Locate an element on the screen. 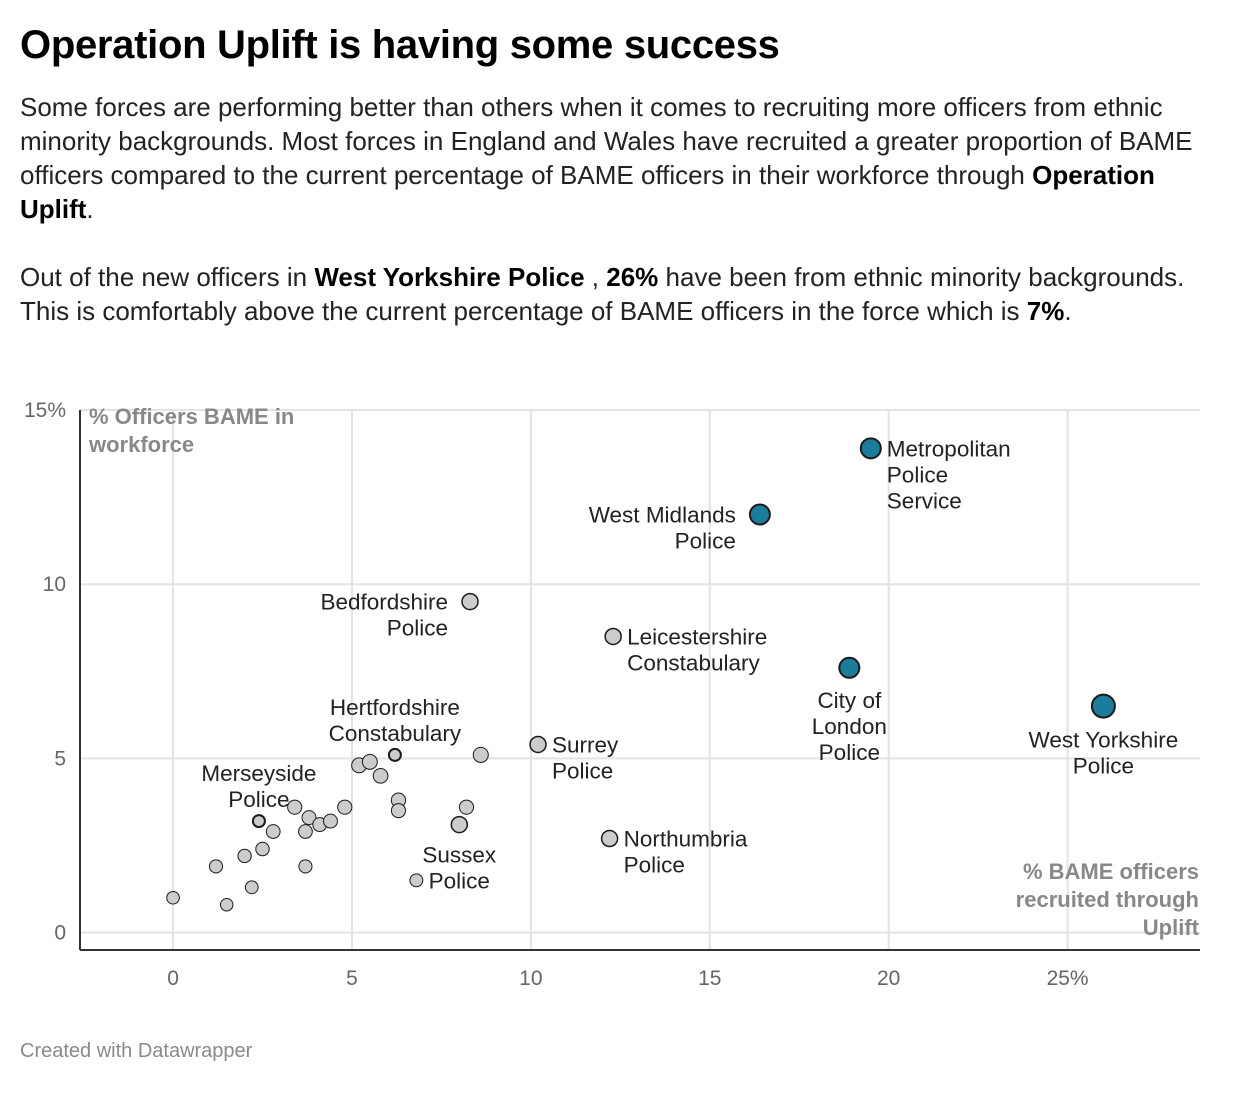 The image size is (1240, 1100). chart-title: Operation Uplift is having some success is located at coordinates (400, 45).